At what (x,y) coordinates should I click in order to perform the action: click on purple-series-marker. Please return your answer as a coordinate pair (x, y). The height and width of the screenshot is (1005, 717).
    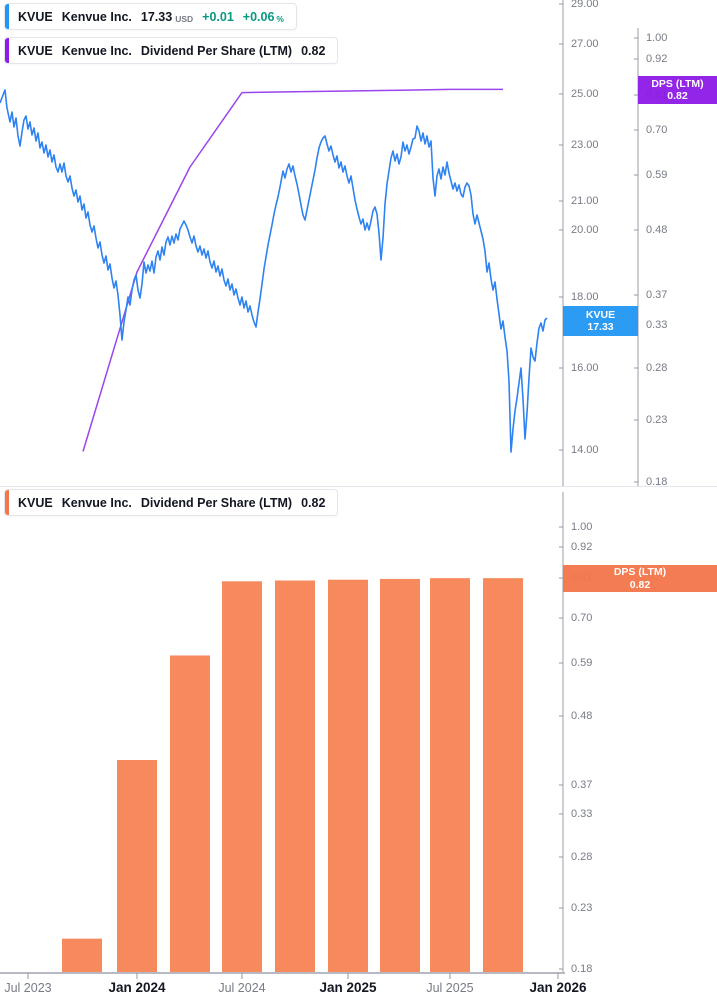
    Looking at the image, I should click on (7, 50).